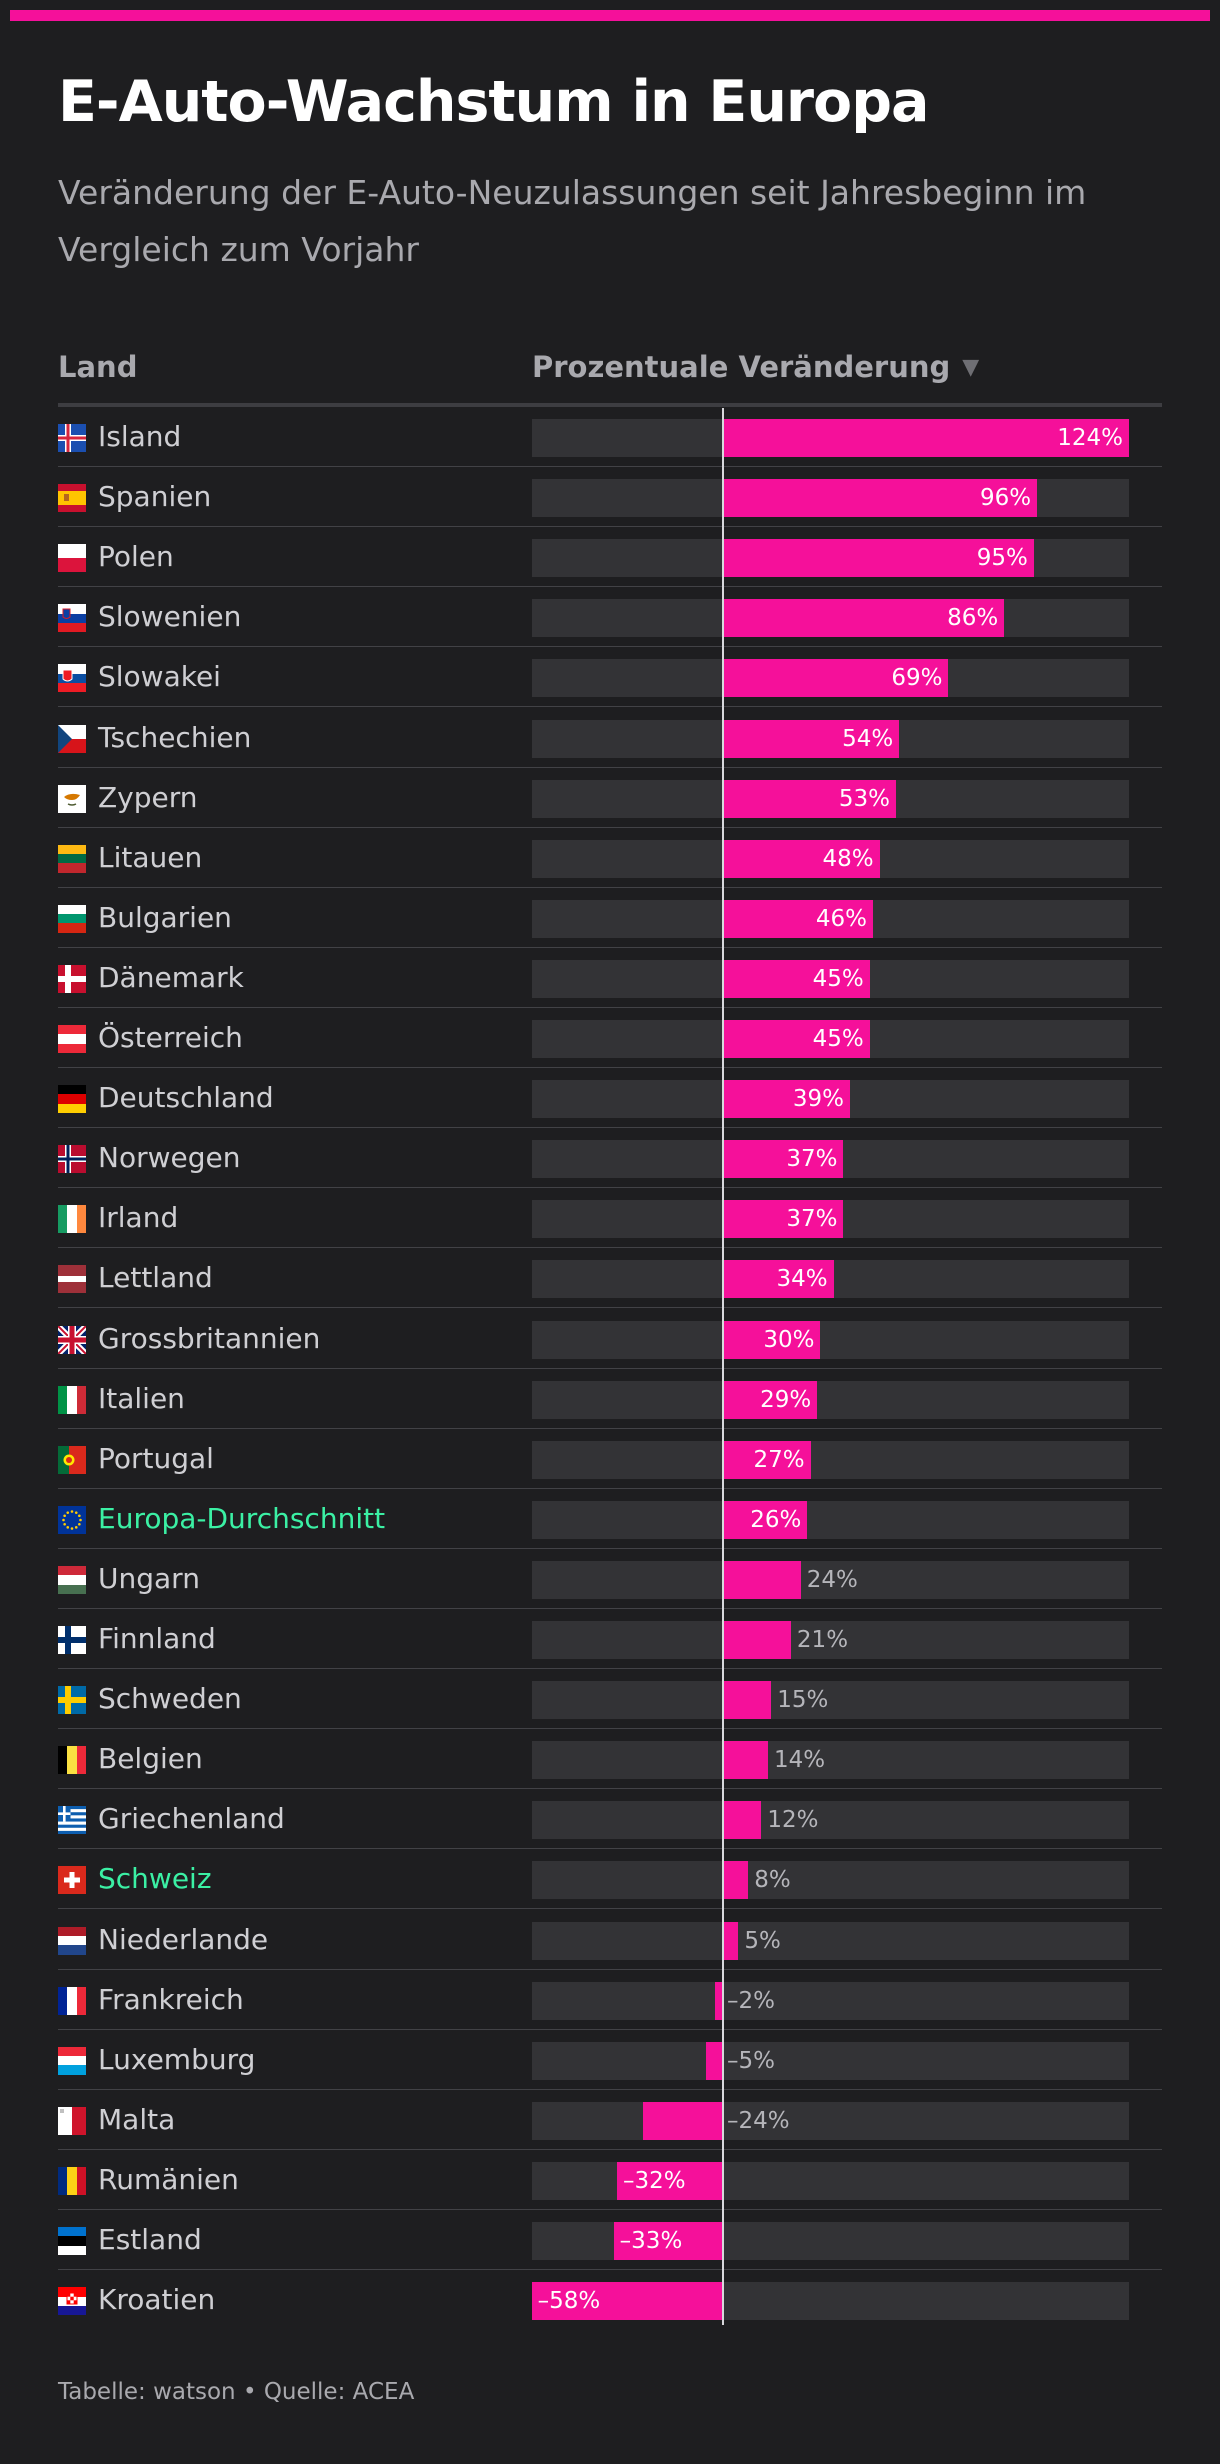 The width and height of the screenshot is (1220, 2464). What do you see at coordinates (779, 1459) in the screenshot?
I see `value-label: 27%` at bounding box center [779, 1459].